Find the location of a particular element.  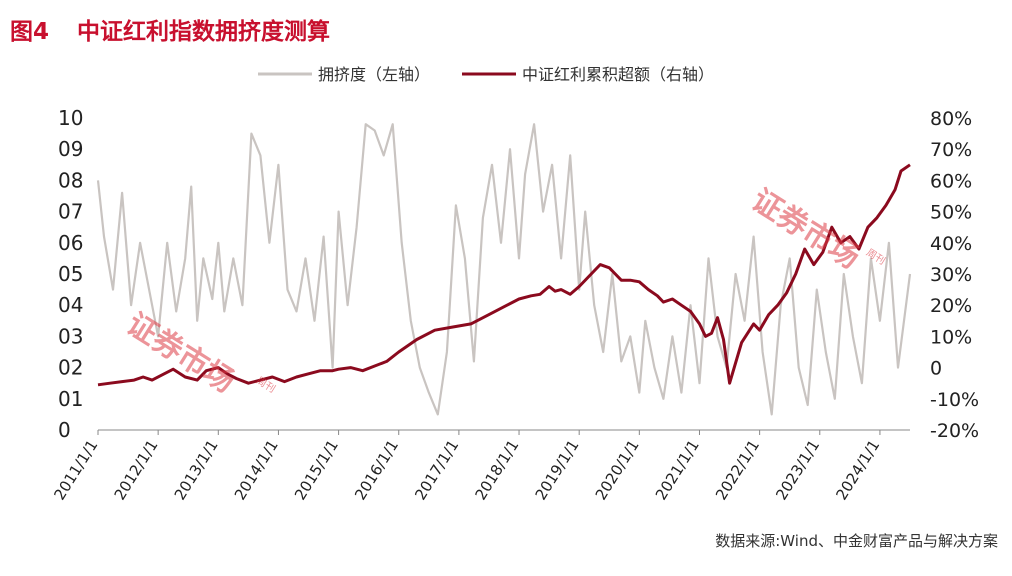

source-note: 数据来源:Wind、中金财富产品与解决方案 is located at coordinates (856, 541).